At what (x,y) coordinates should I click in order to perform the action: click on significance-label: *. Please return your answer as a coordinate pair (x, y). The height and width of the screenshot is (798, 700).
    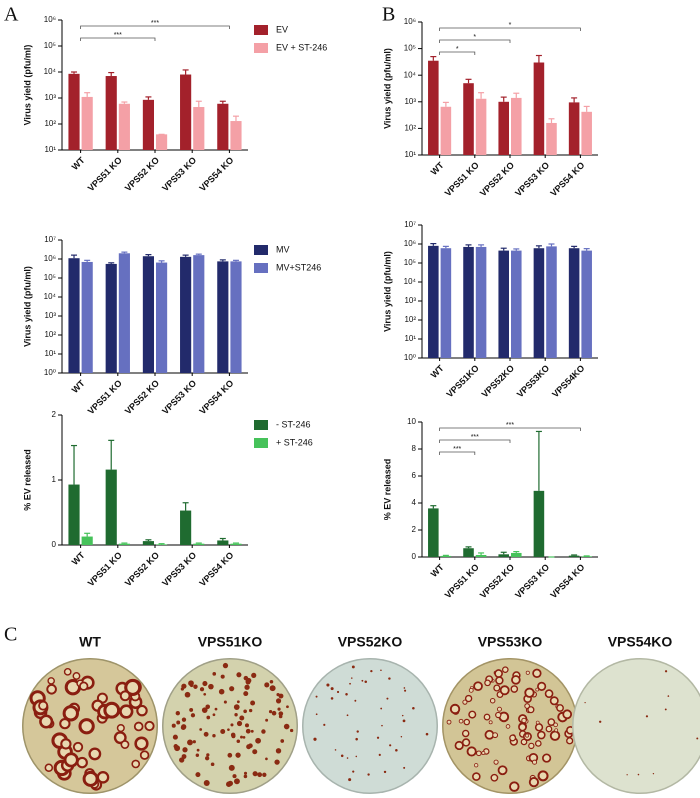
    Looking at the image, I should click on (510, 25).